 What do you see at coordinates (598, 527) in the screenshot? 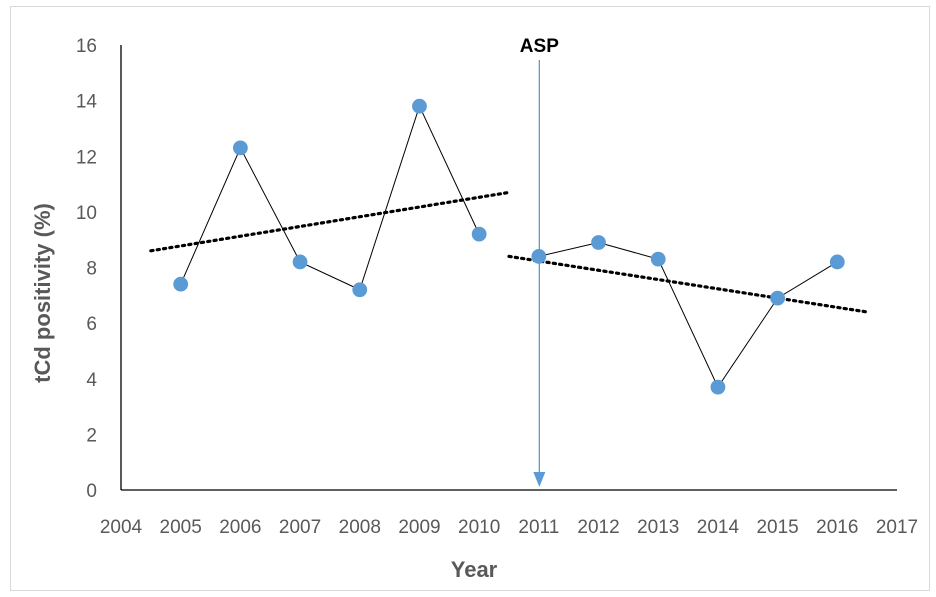
I see `x-tick-label: 2012` at bounding box center [598, 527].